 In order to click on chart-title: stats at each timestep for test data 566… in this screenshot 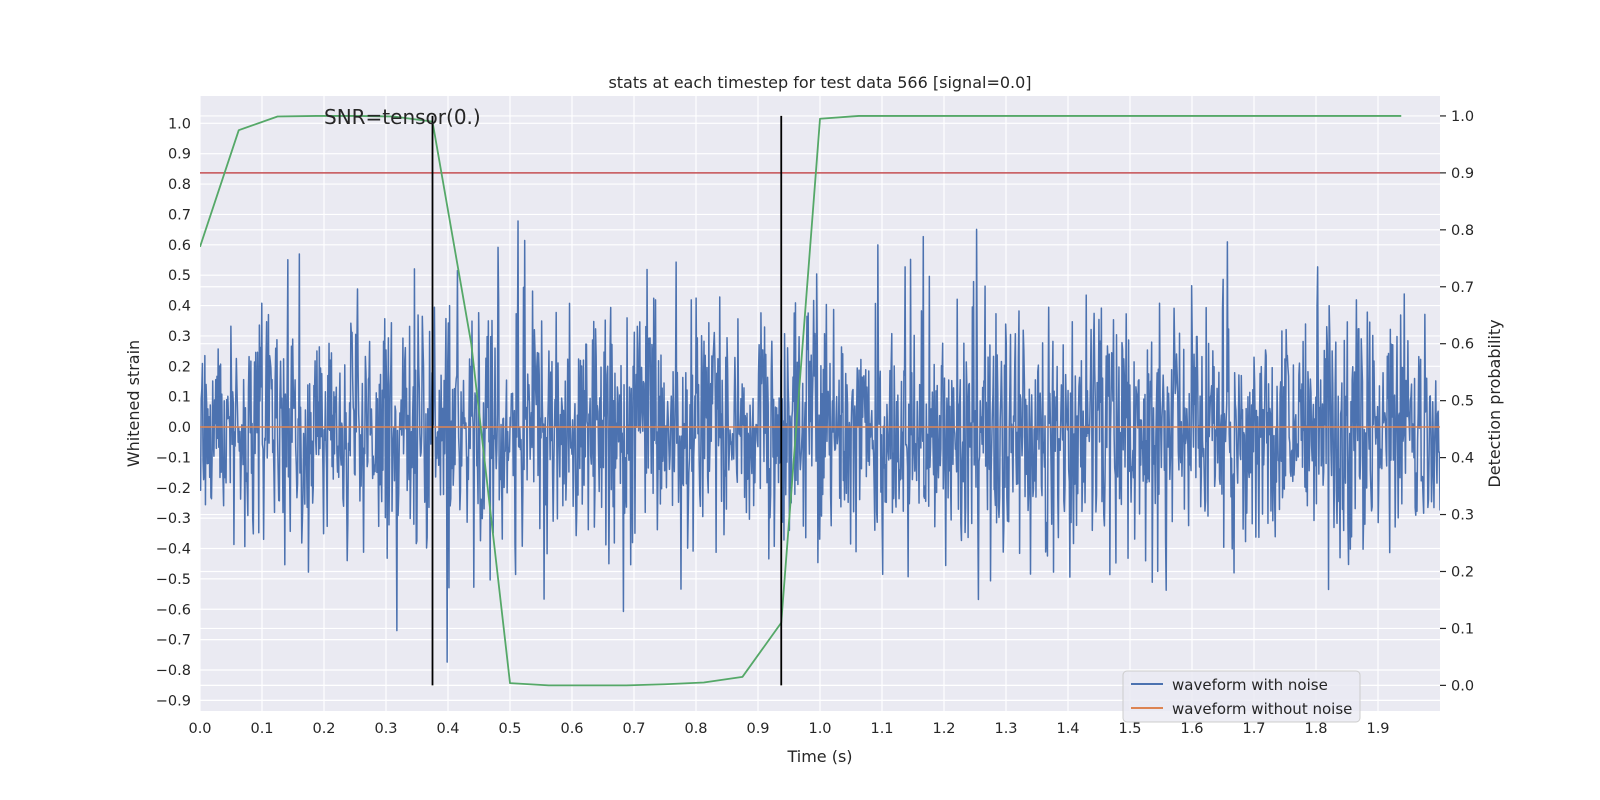, I will do `click(819, 82)`.